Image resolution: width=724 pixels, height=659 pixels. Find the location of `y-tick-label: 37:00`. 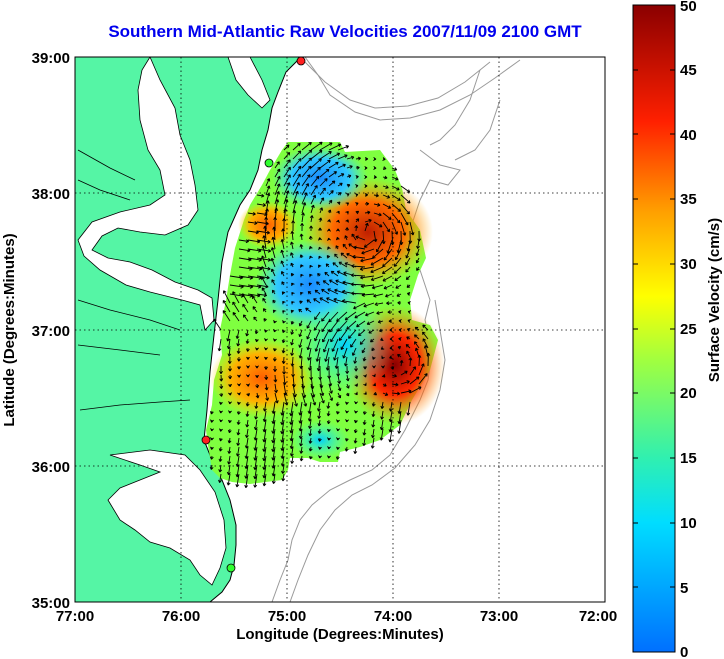

y-tick-label: 37:00 is located at coordinates (51, 331).